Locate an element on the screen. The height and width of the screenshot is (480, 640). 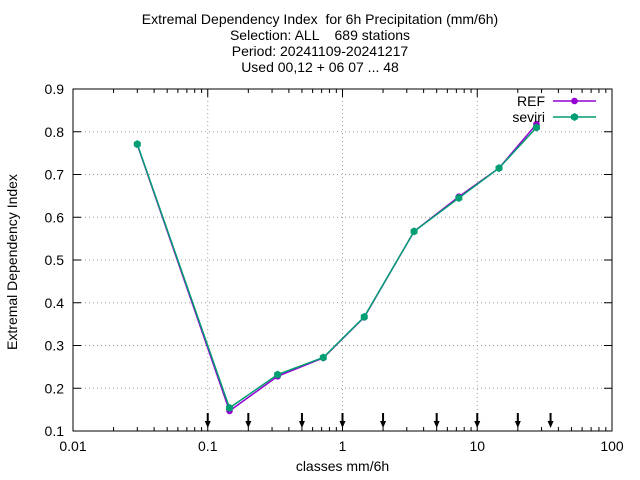
x-tick-label: 1 is located at coordinates (343, 446).